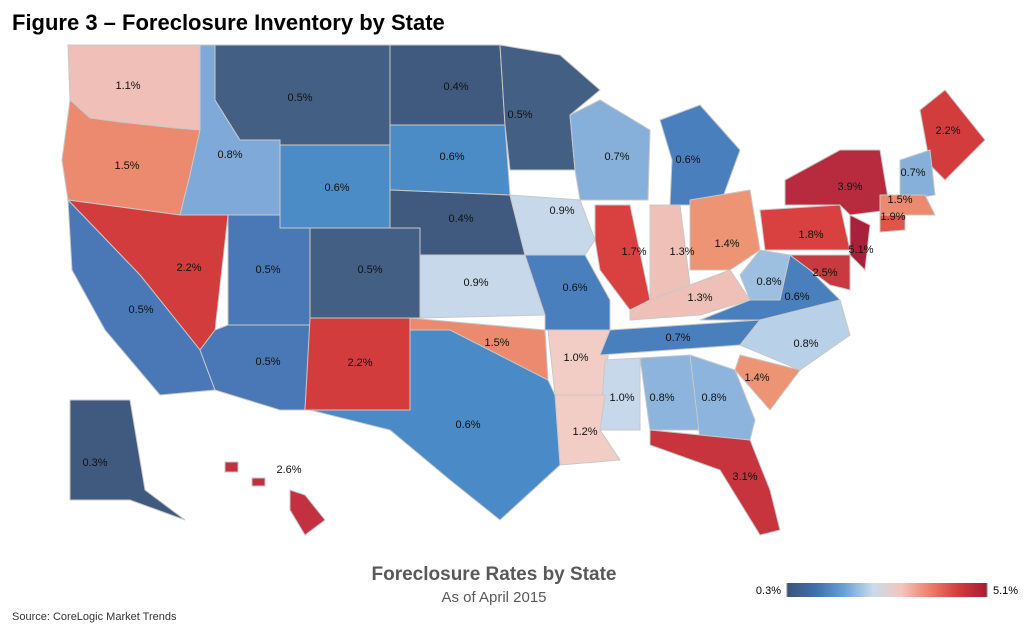  What do you see at coordinates (94, 463) in the screenshot?
I see `state-value-label: 0.3%` at bounding box center [94, 463].